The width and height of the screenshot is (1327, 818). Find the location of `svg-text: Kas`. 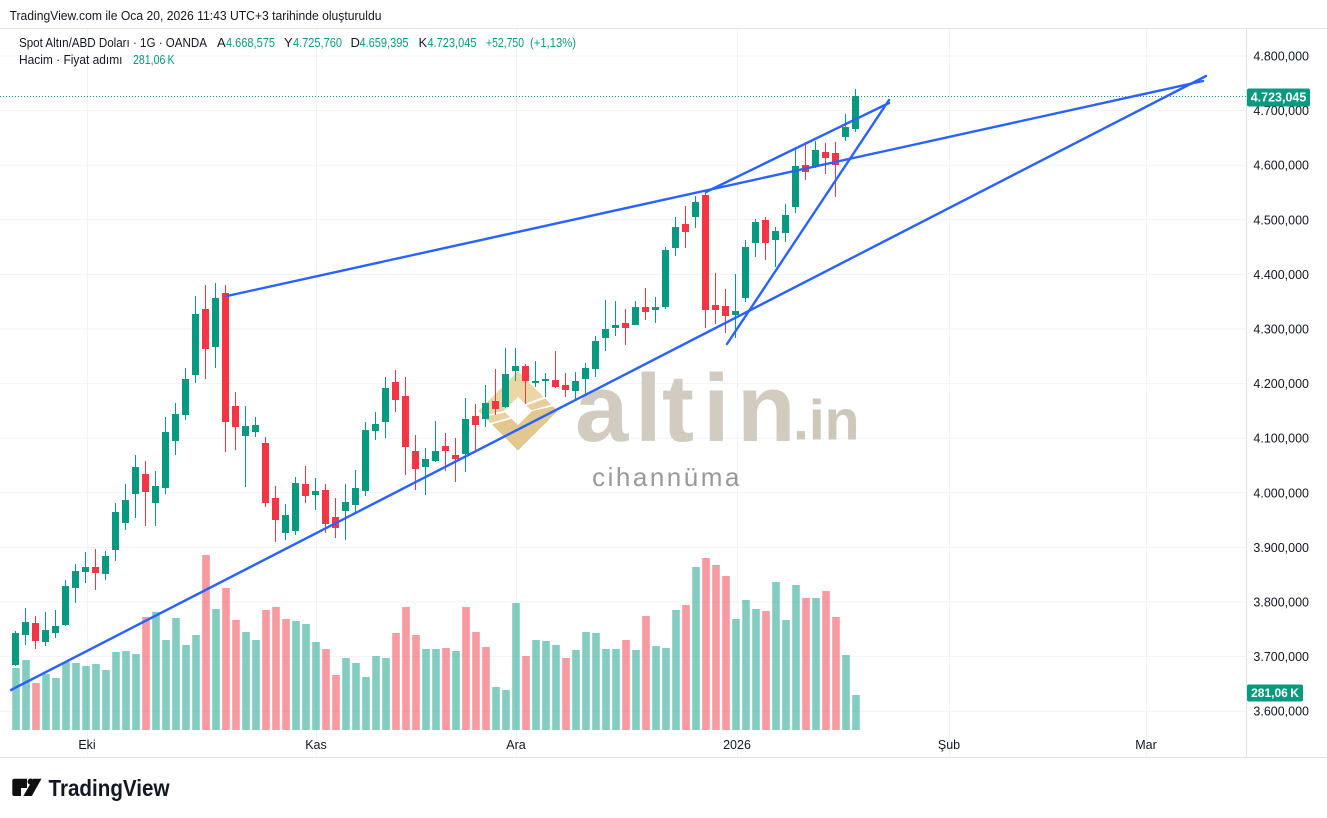

svg-text: Kas is located at coordinates (316, 745).